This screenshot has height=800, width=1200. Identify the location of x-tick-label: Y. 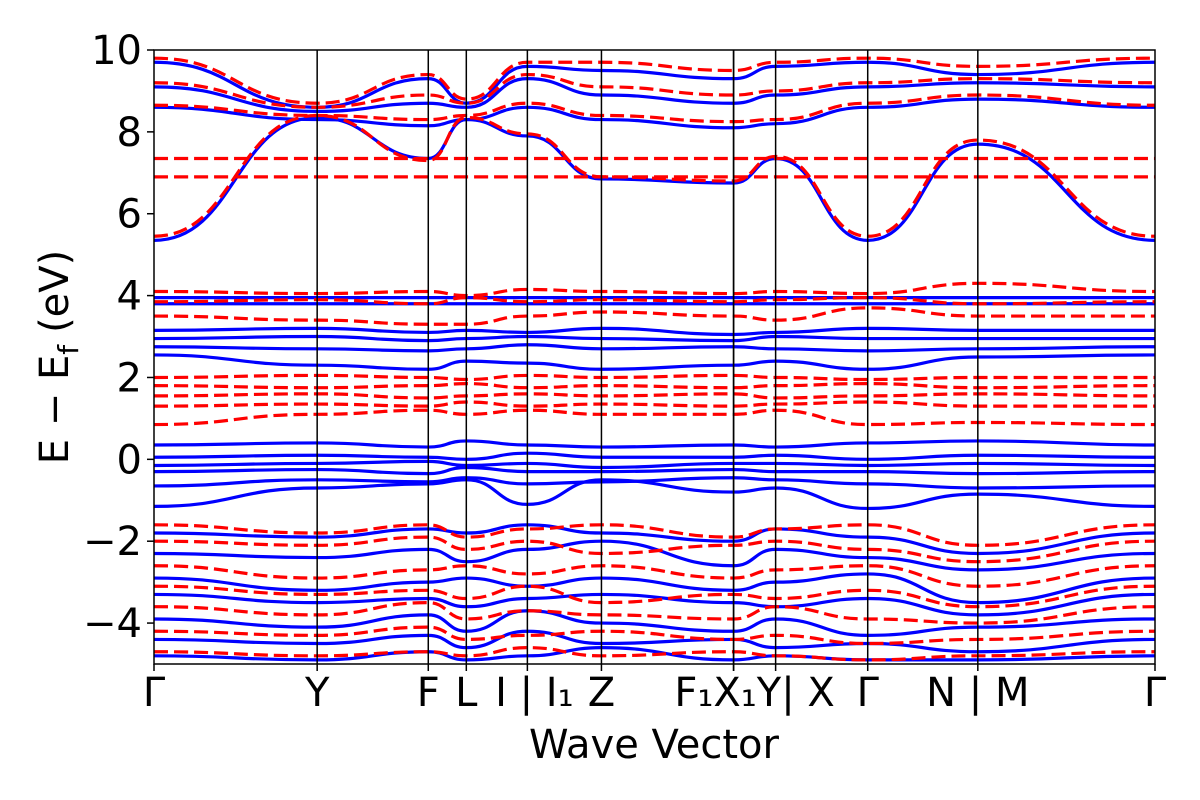
(317, 693).